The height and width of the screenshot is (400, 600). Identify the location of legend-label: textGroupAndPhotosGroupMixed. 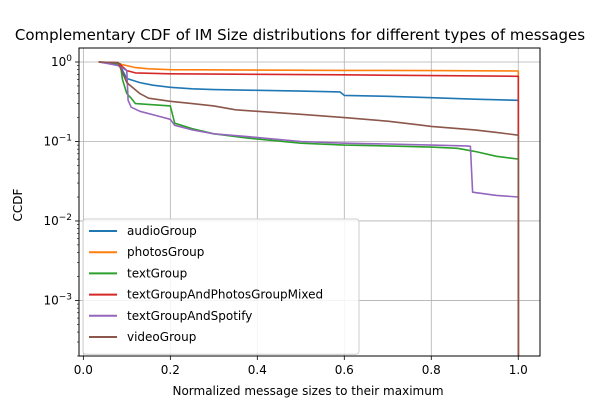
(225, 295).